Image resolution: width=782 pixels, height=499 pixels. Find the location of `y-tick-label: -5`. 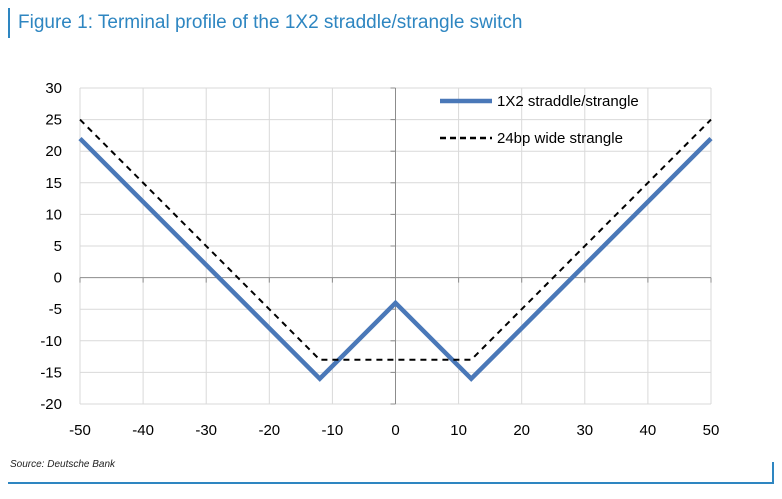

y-tick-label: -5 is located at coordinates (55, 309).